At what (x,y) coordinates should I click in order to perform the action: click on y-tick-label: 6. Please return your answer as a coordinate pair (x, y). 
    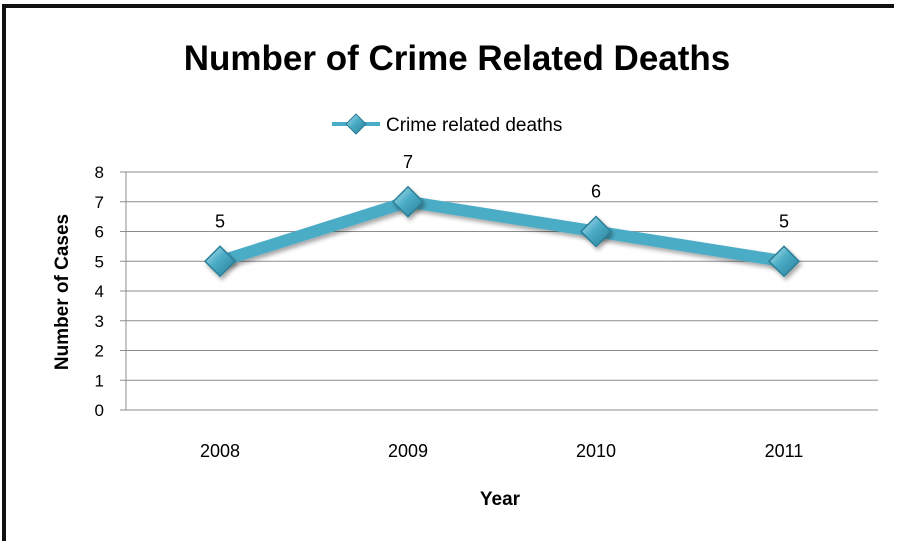
    Looking at the image, I should click on (99, 232).